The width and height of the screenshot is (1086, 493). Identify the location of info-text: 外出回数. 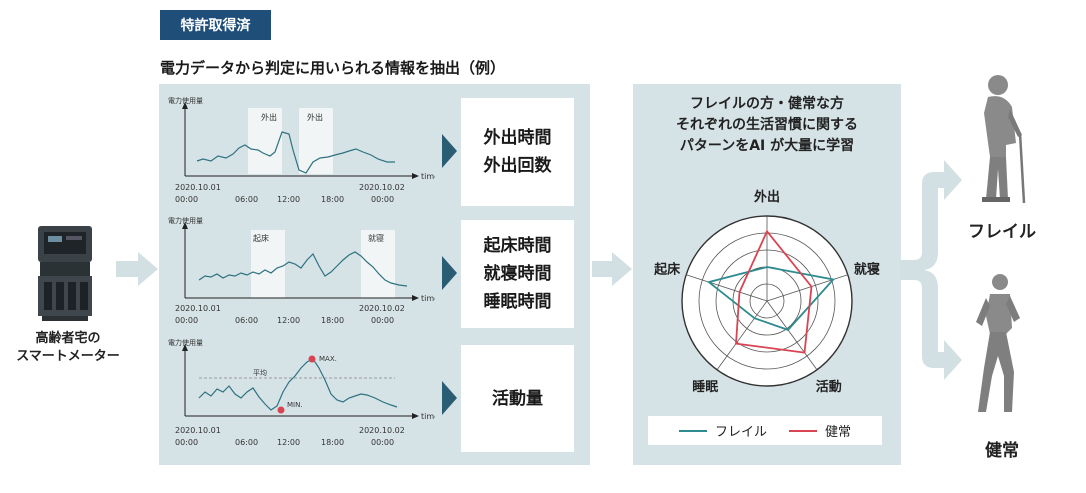
(517, 166).